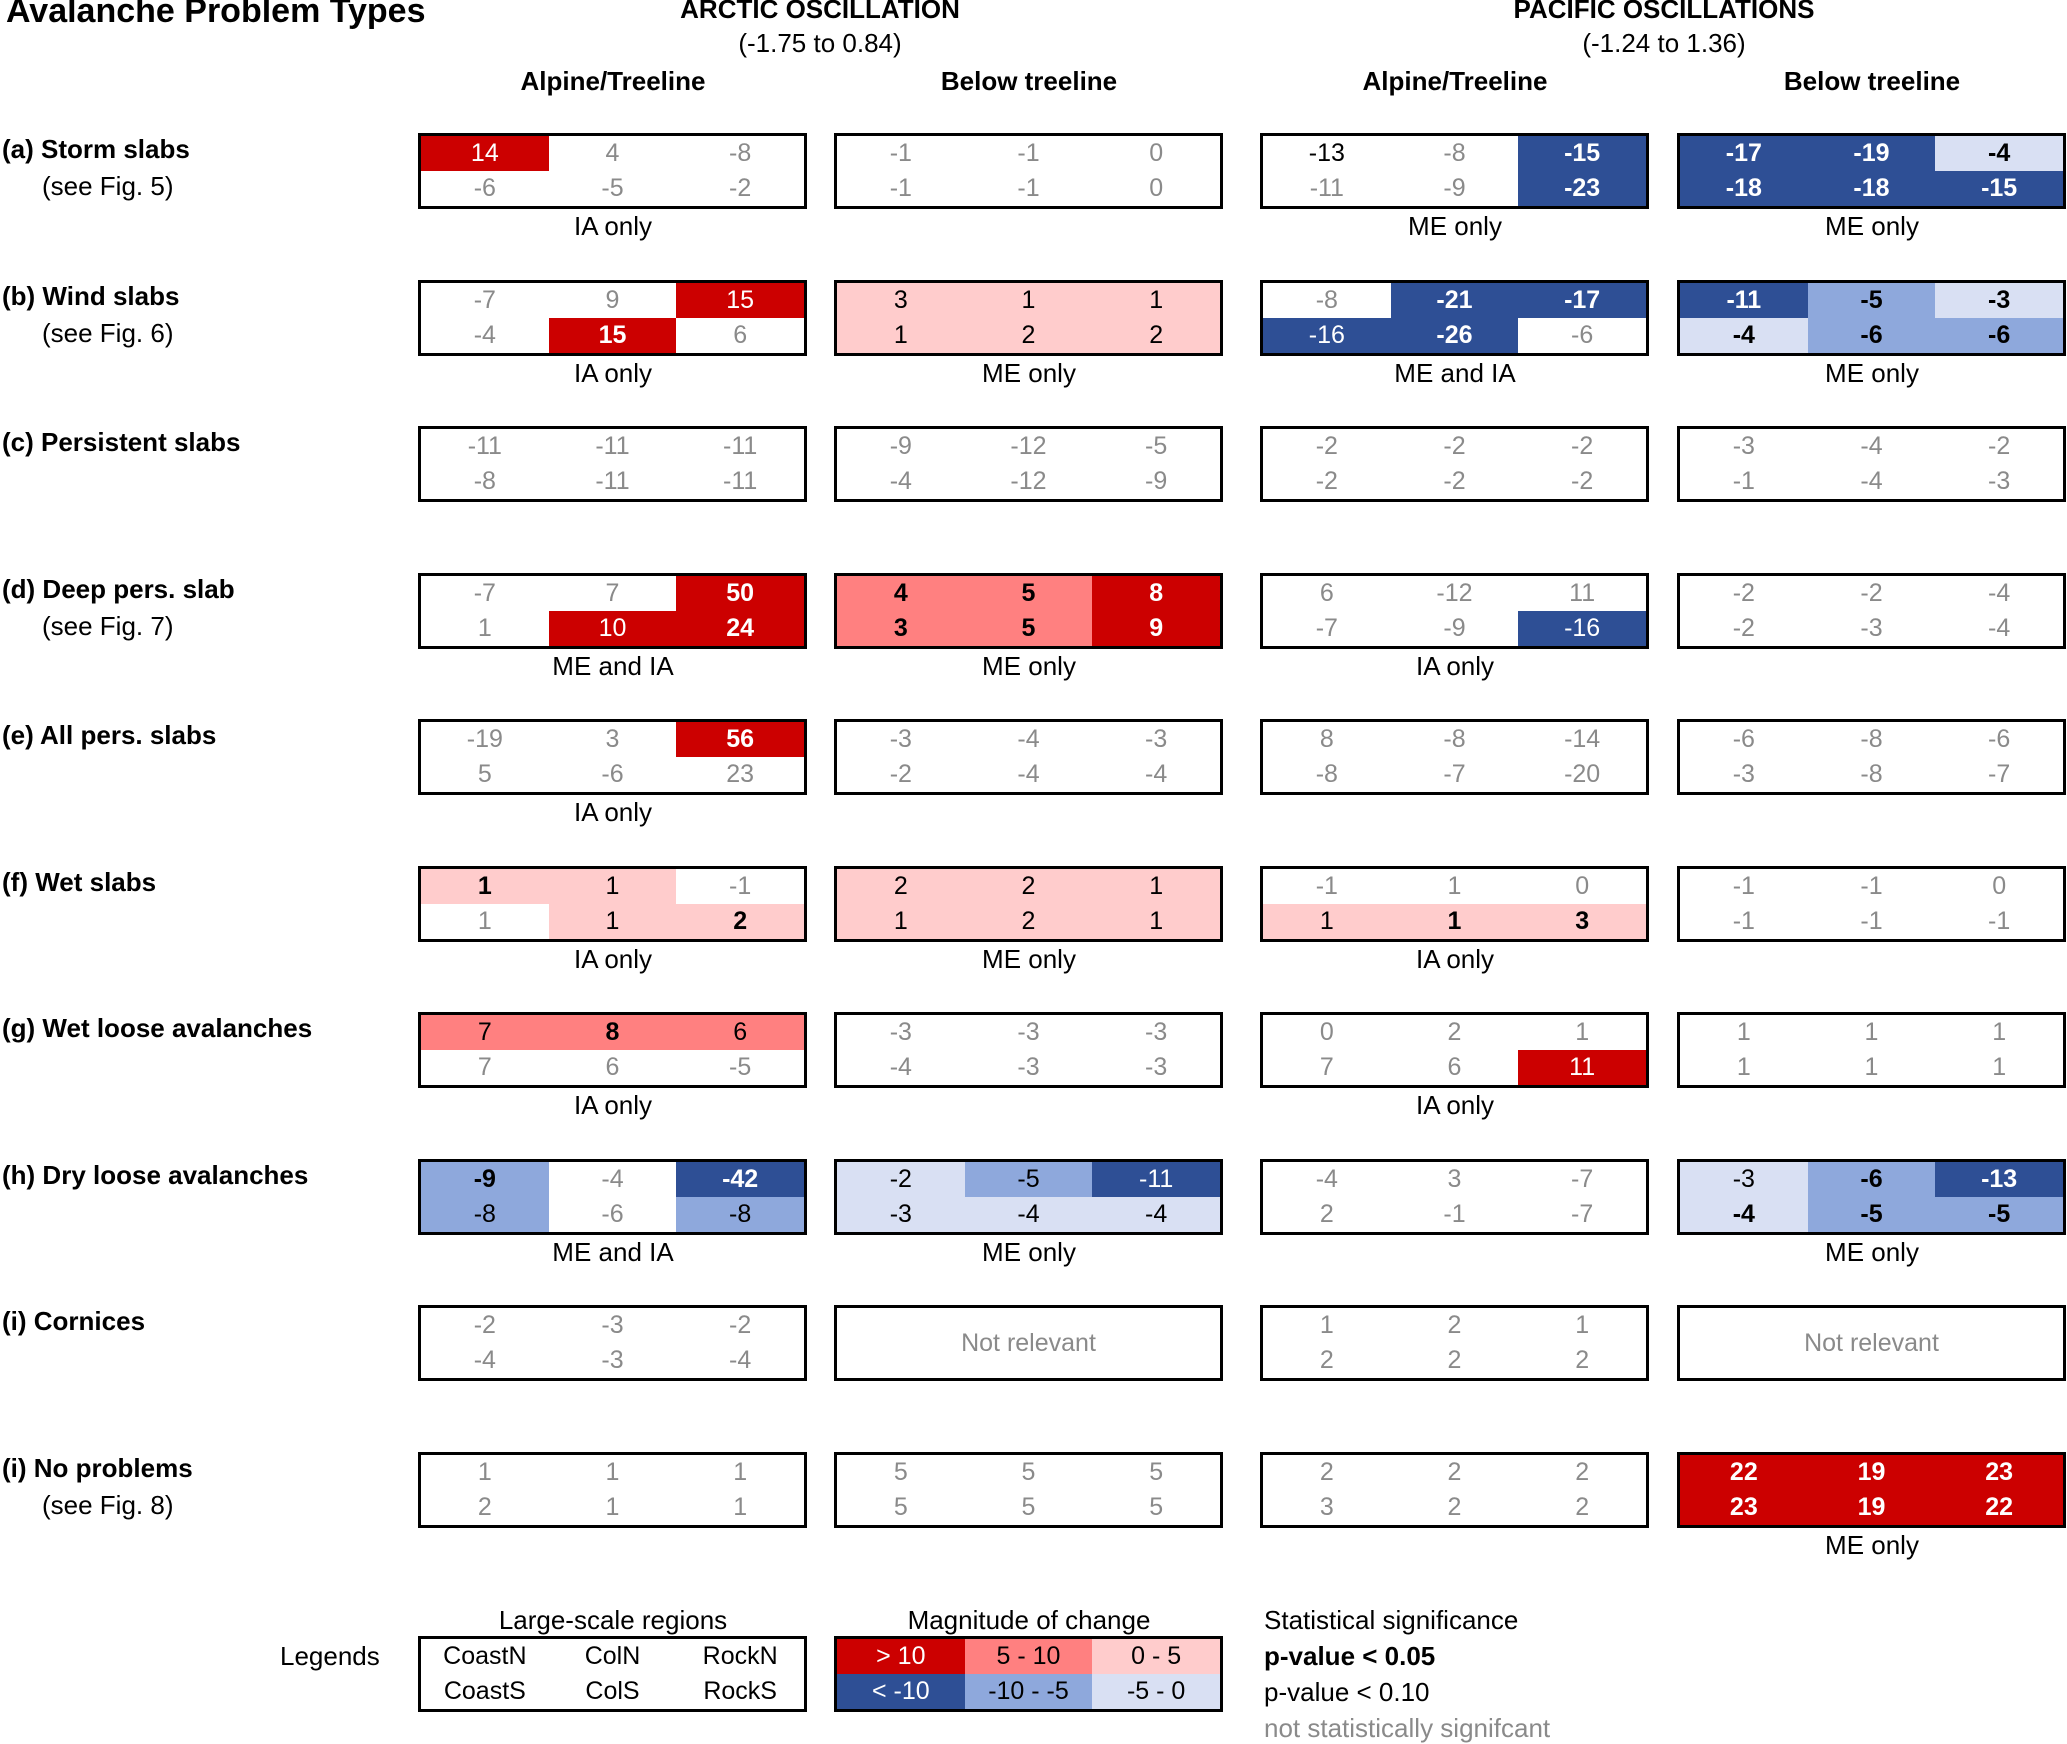 Image resolution: width=2067 pixels, height=1744 pixels. Describe the element at coordinates (612, 757) in the screenshot. I see `region-box: -19 3 56 5 -6 23` at that location.